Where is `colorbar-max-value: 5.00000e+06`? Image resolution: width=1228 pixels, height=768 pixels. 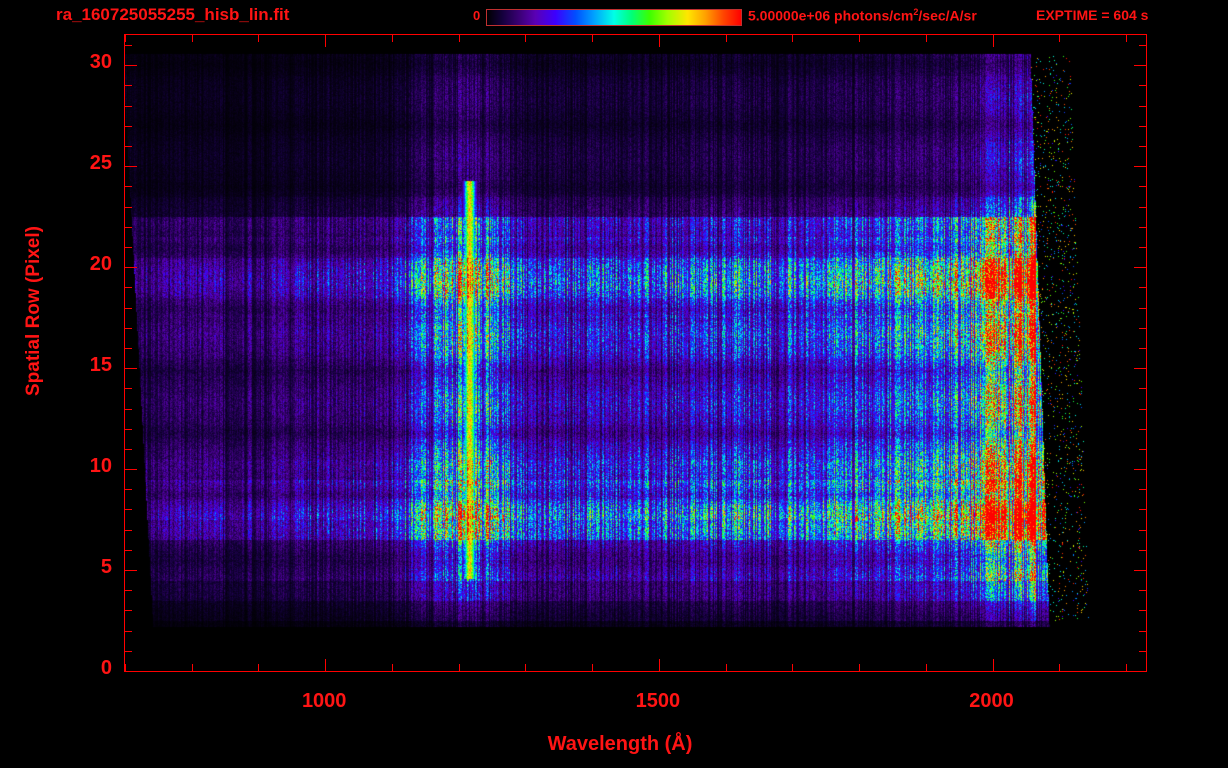
colorbar-max-value: 5.00000e+06 is located at coordinates (789, 15).